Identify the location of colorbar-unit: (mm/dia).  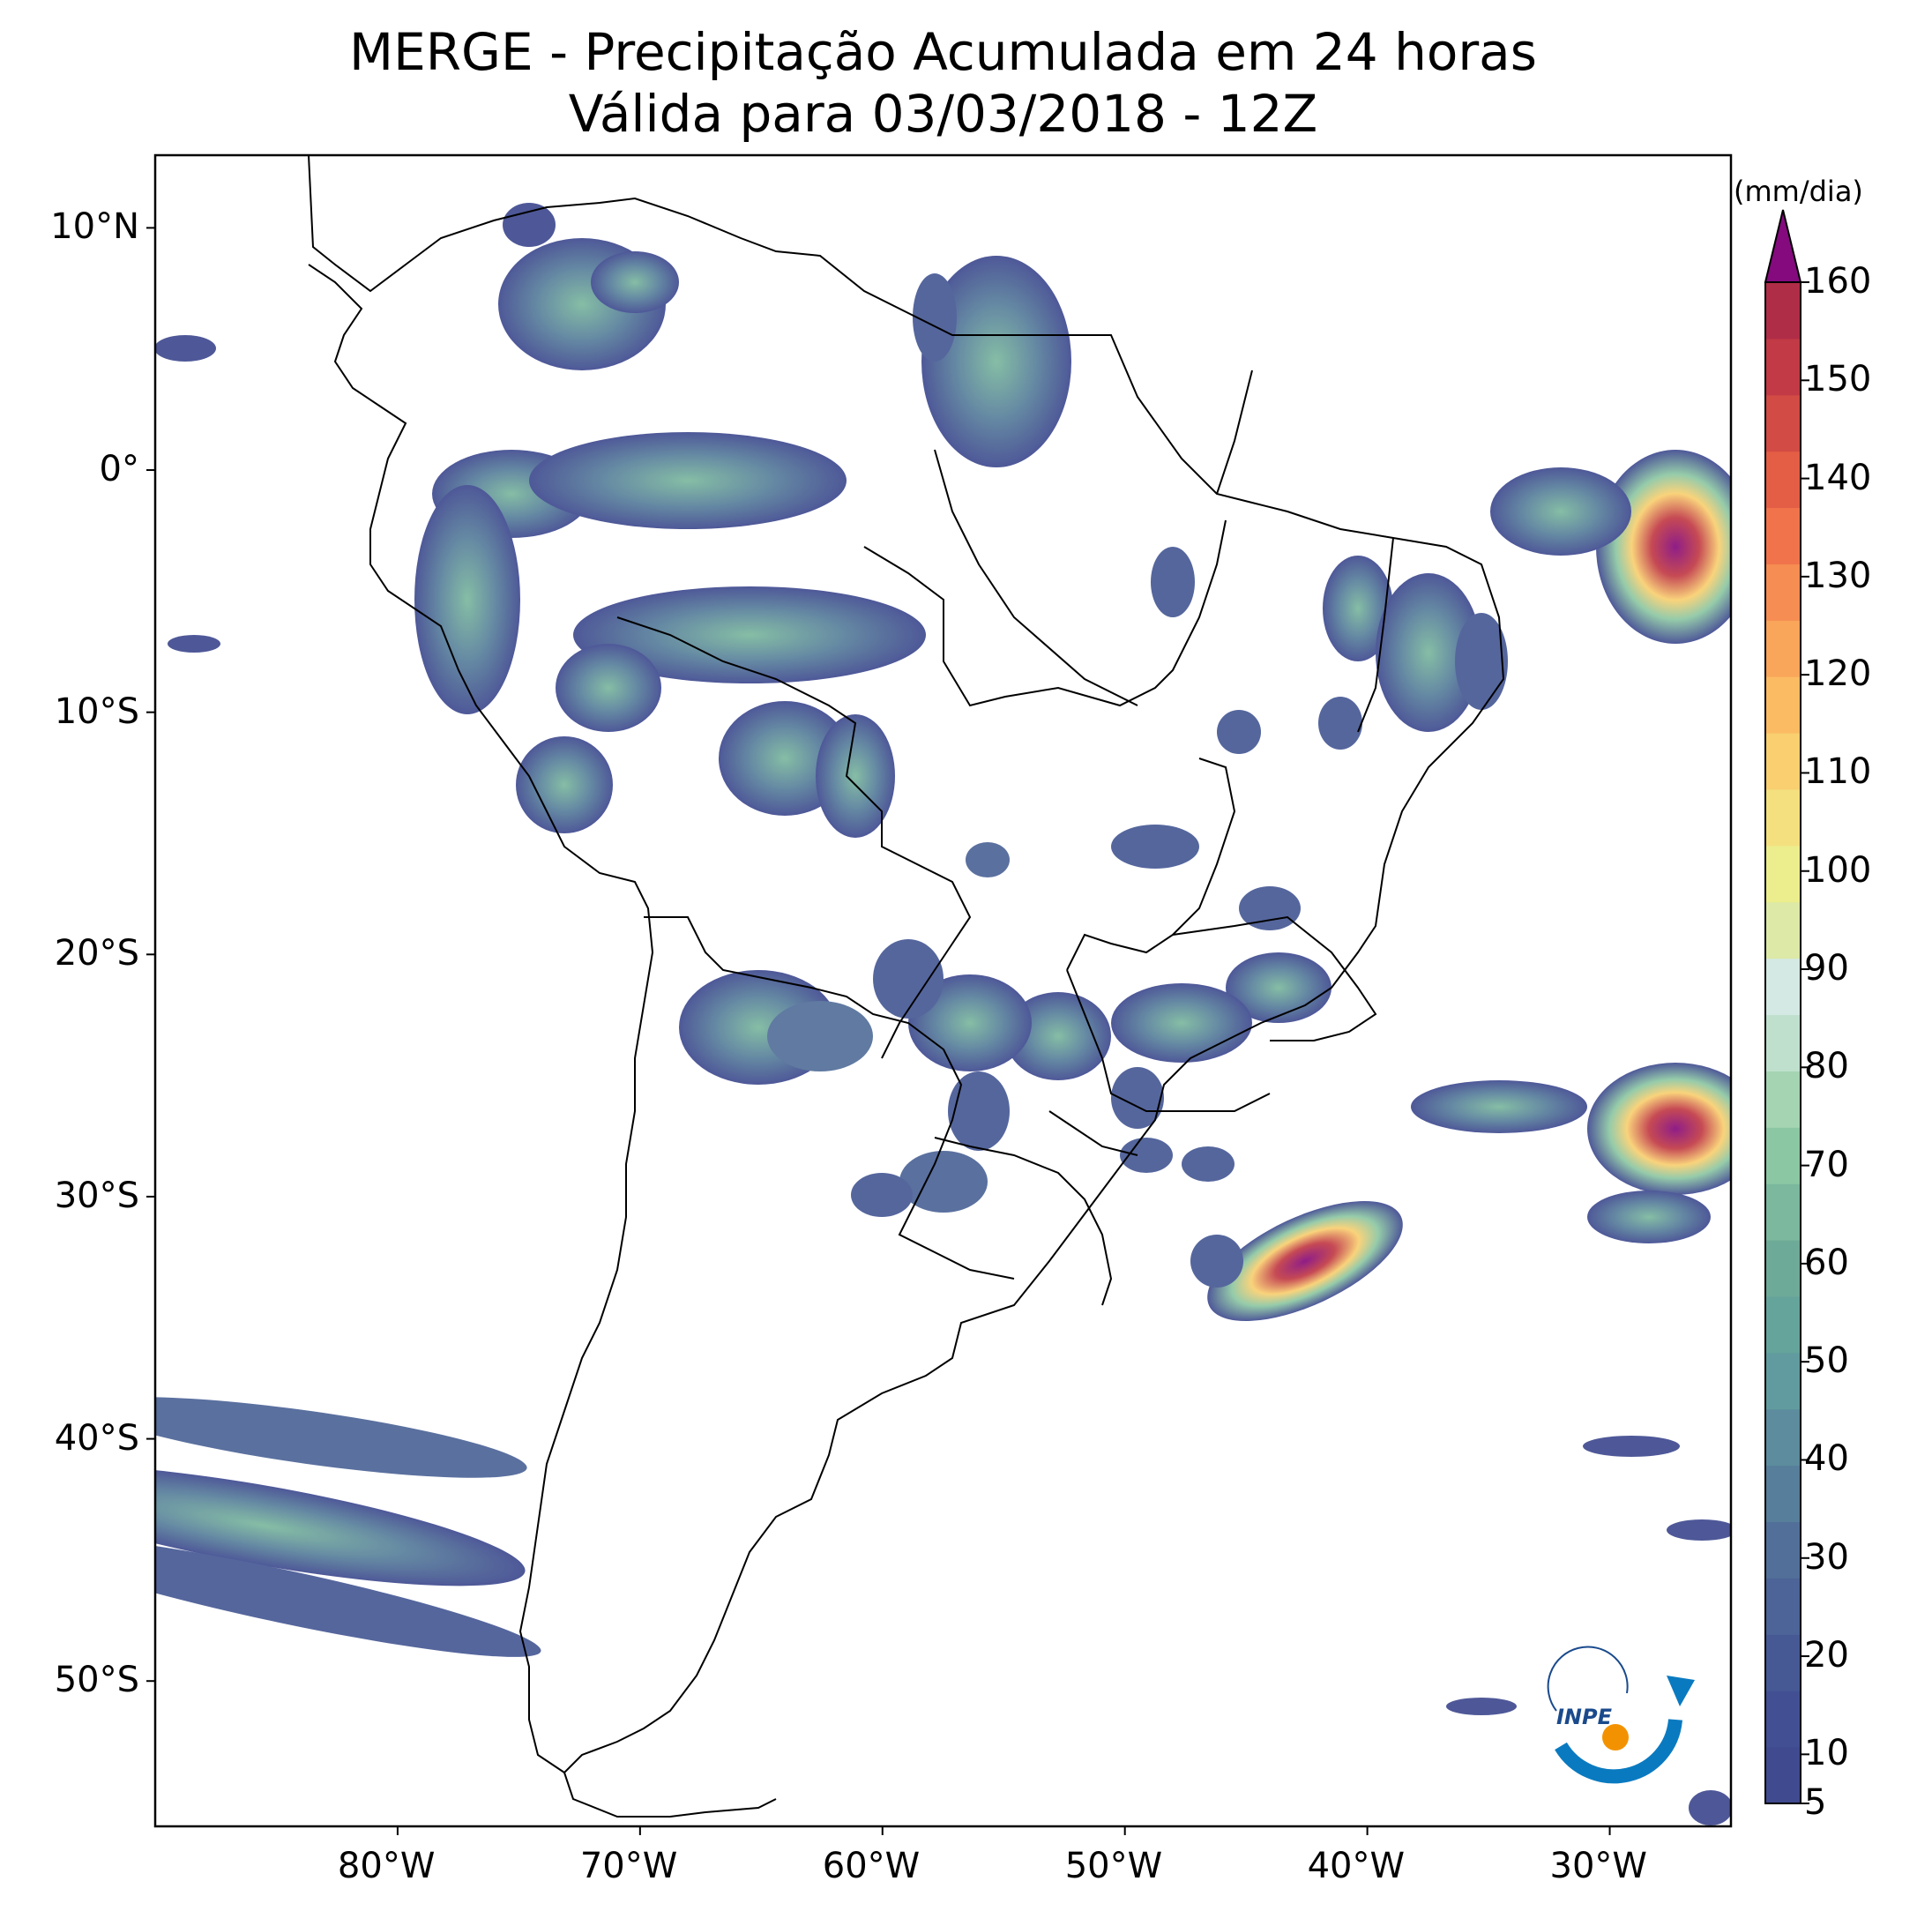
(1798, 191).